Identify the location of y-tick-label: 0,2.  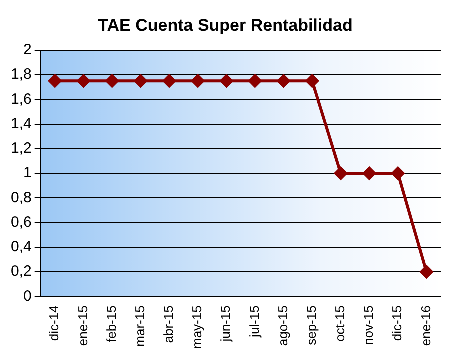
(21, 271).